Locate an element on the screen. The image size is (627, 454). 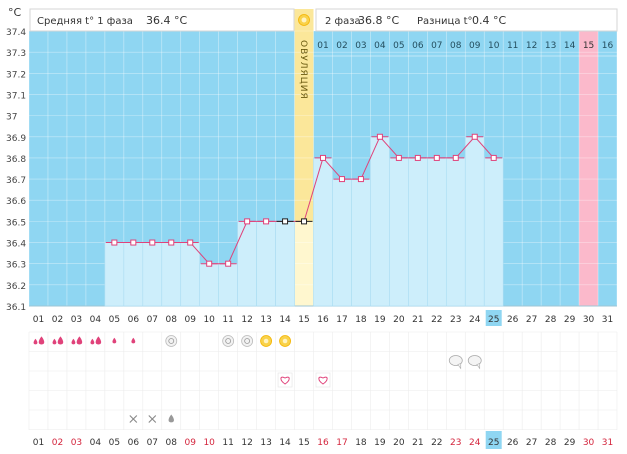
x-tick-label: 12 is located at coordinates (246, 320).